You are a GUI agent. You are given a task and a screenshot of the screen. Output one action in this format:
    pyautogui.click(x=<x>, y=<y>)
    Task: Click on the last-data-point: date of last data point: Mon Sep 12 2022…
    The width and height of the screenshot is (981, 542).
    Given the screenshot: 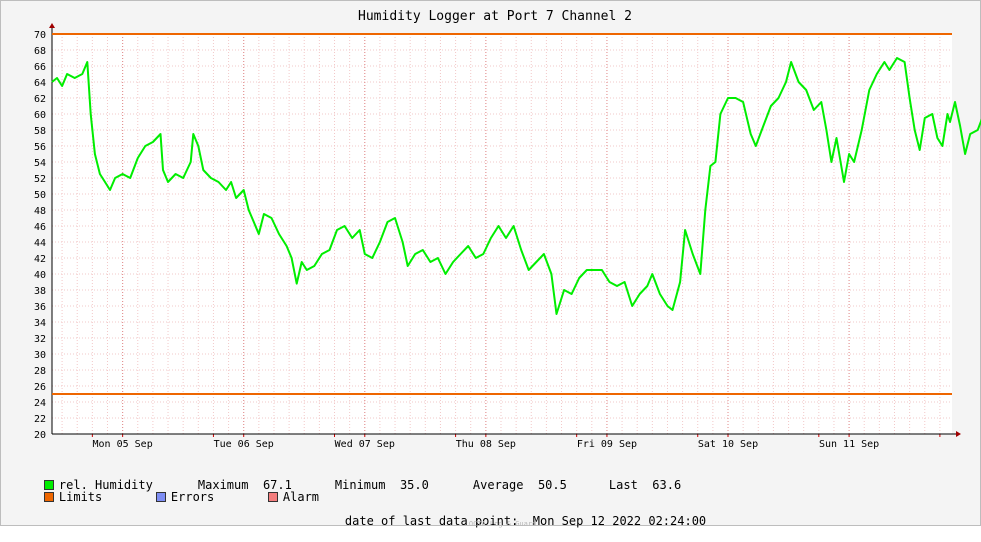 What is the action you would take?
    pyautogui.click(x=511, y=521)
    